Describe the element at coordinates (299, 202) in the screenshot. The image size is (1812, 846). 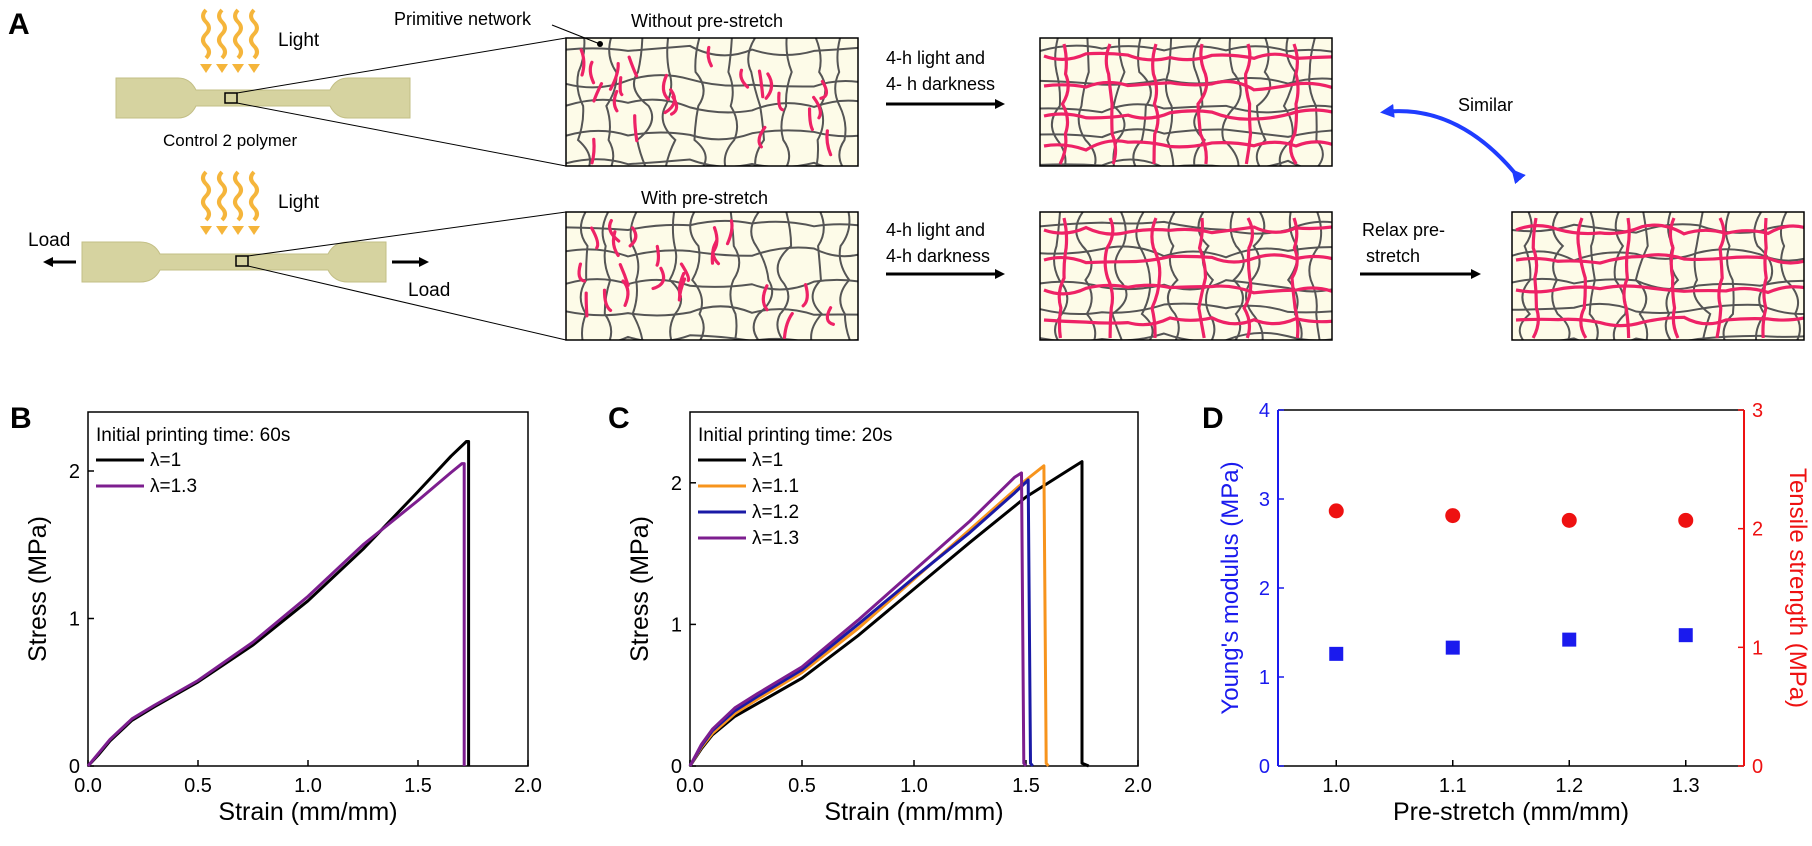
I see `light-label-bottom: Light` at that location.